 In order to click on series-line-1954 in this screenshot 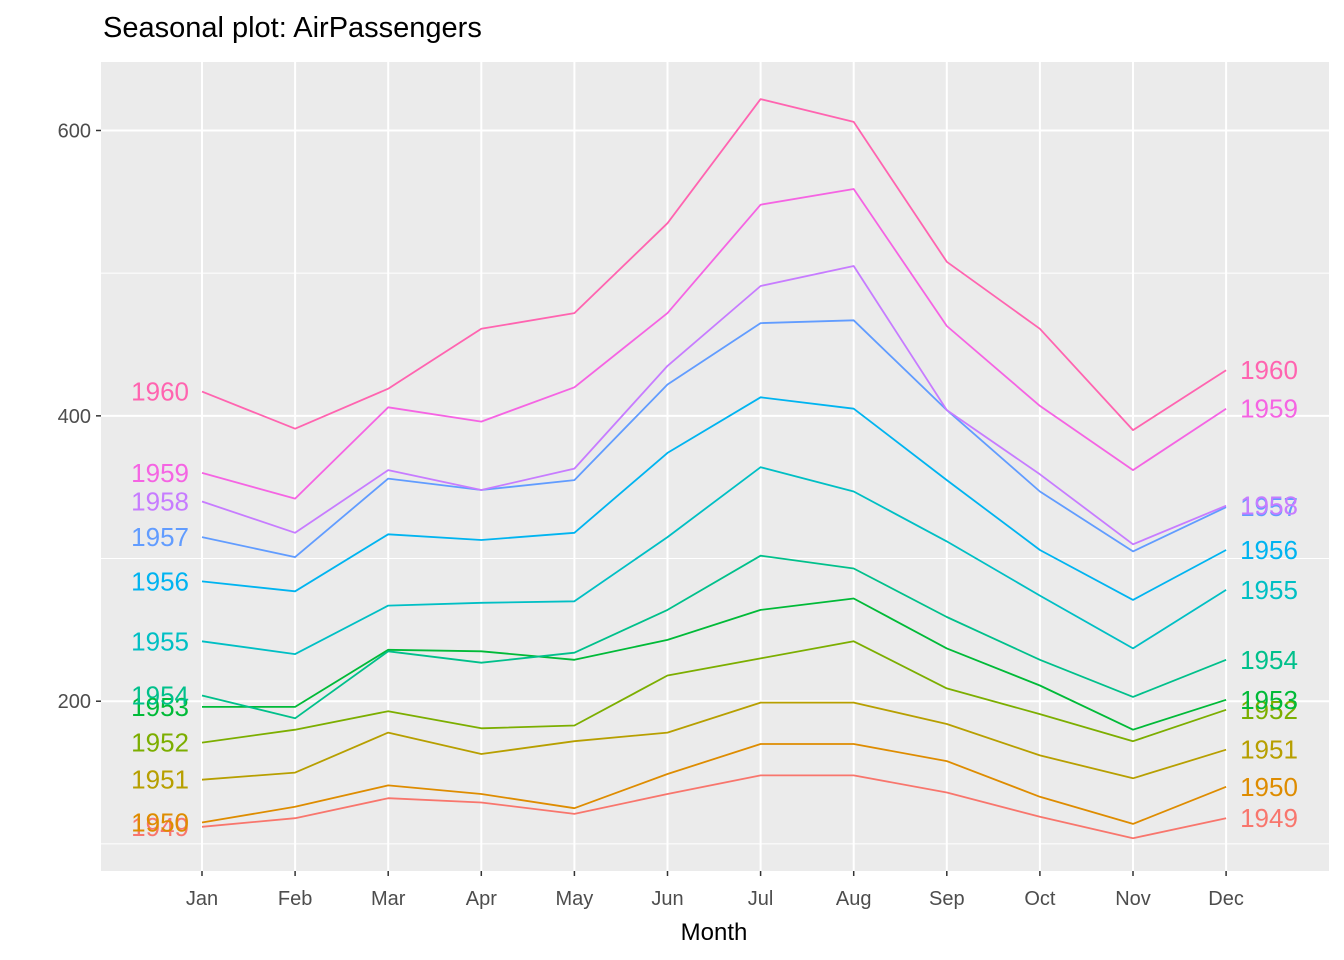, I will do `click(714, 637)`.